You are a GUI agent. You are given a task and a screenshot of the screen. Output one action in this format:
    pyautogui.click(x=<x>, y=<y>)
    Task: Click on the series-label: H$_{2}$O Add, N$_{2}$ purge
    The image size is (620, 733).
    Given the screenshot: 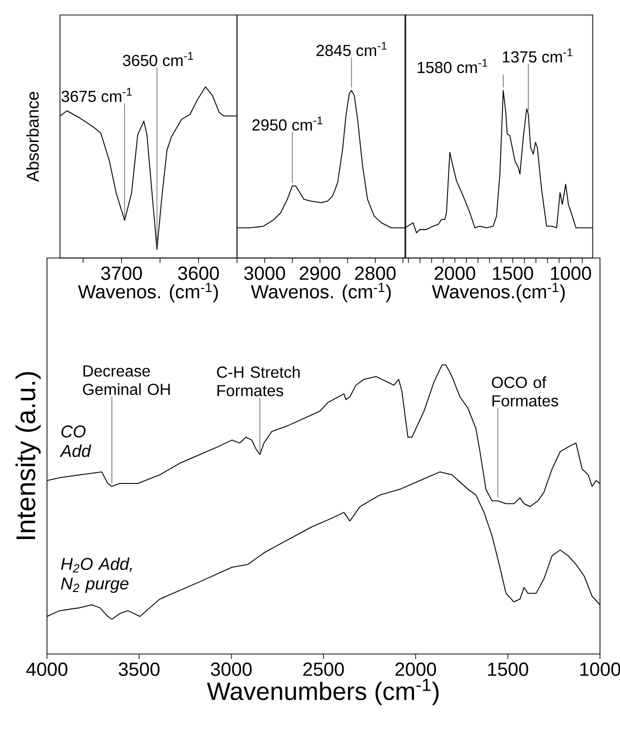 What is the action you would take?
    pyautogui.click(x=96, y=575)
    